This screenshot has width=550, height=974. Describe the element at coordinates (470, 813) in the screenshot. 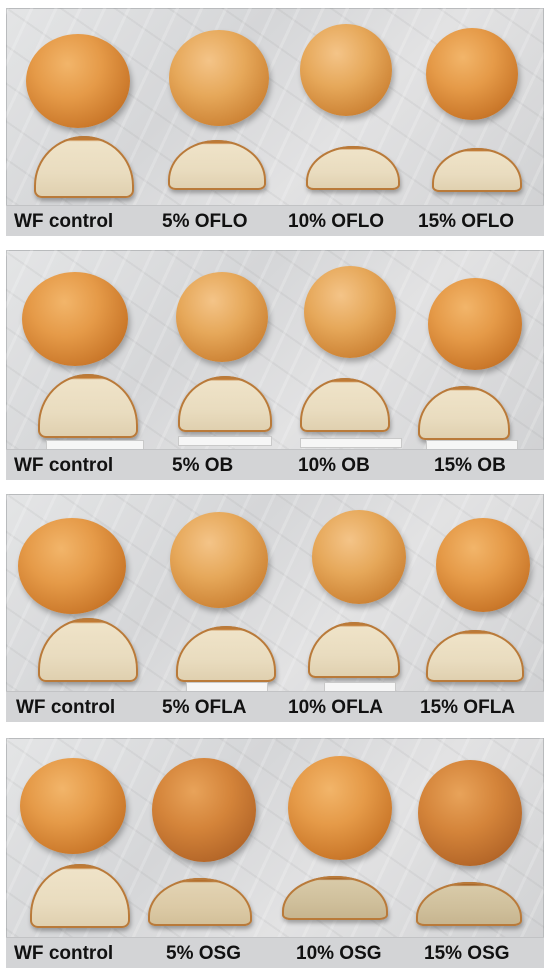

I see `bread-loaf-15-osg` at that location.